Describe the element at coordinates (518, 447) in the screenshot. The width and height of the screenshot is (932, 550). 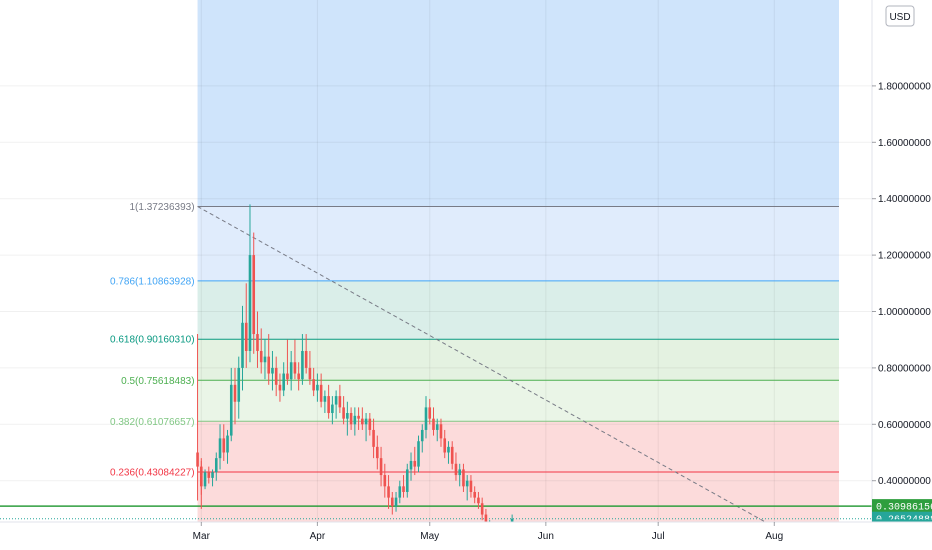
I see `zone-0.236` at that location.